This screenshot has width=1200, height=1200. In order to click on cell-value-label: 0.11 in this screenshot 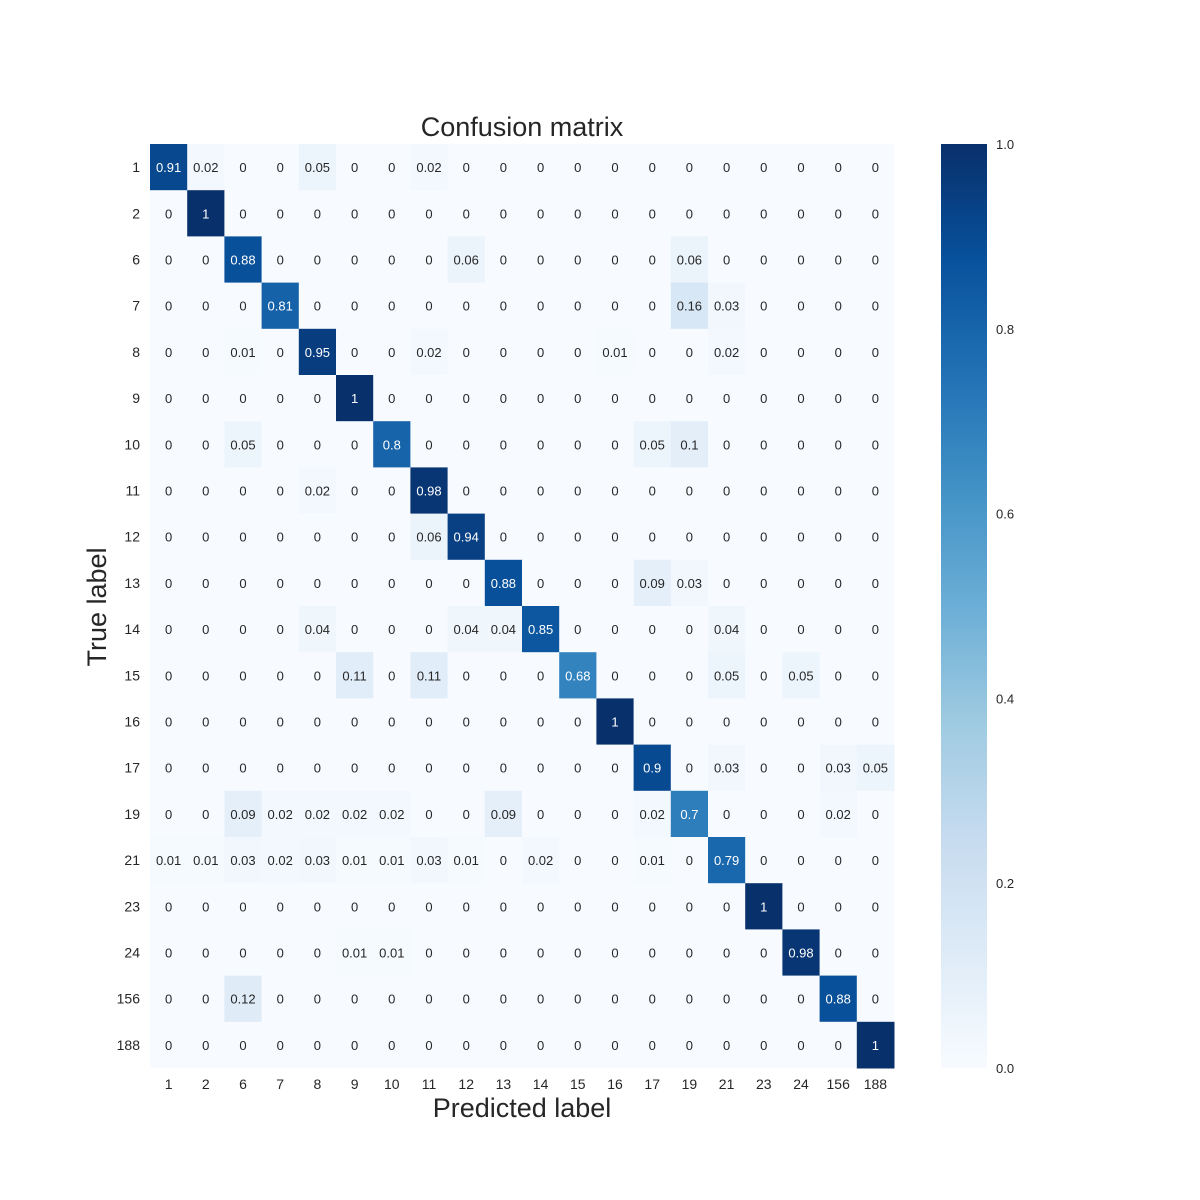, I will do `click(354, 675)`.